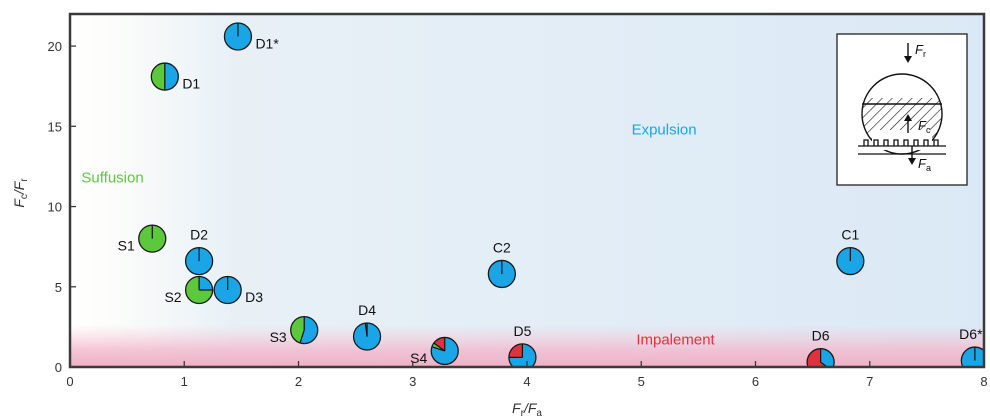 This screenshot has width=990, height=419. Describe the element at coordinates (502, 247) in the screenshot. I see `point-label: C2` at that location.